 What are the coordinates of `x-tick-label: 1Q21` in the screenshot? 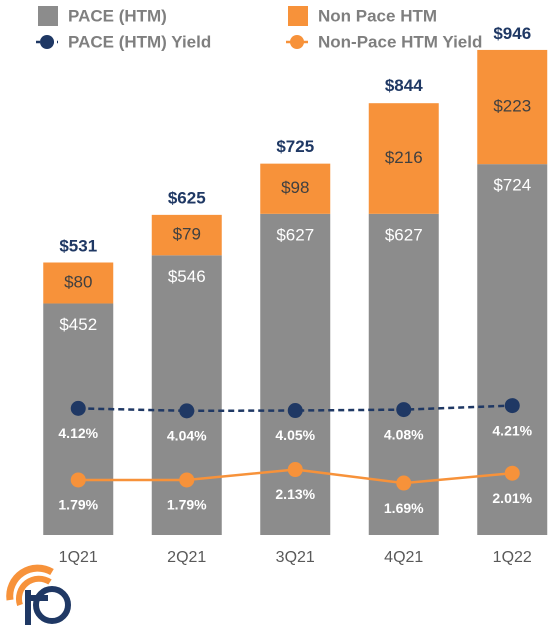 It's located at (78, 557).